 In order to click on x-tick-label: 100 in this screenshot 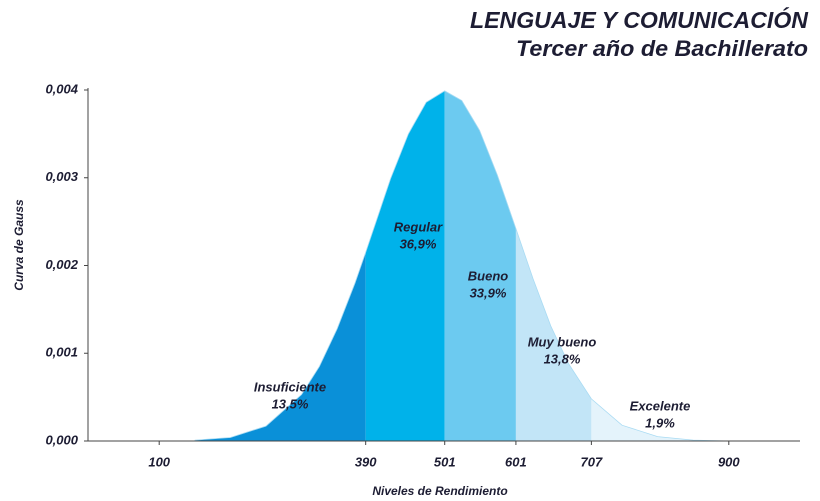, I will do `click(159, 461)`.